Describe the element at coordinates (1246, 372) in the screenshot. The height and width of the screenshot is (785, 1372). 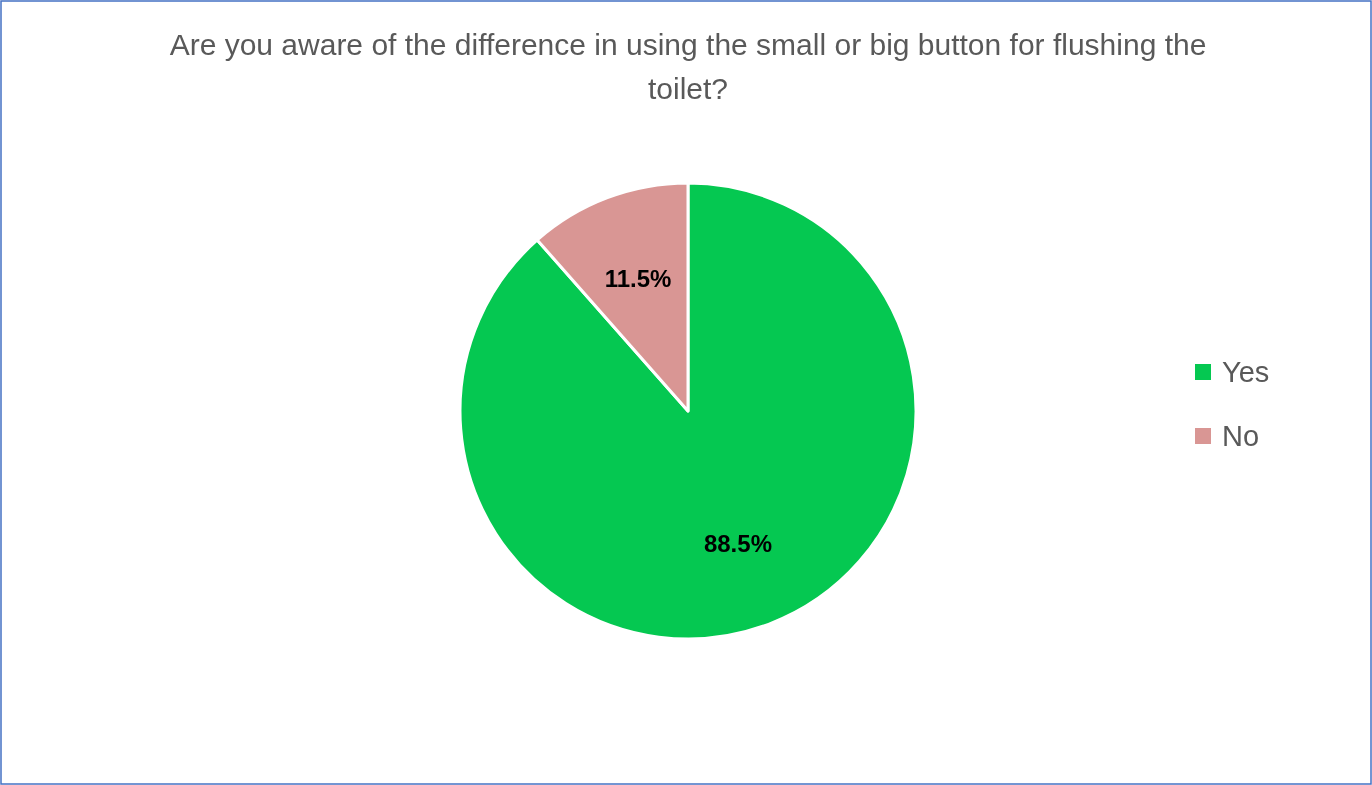
I see `legend-label: Yes` at that location.